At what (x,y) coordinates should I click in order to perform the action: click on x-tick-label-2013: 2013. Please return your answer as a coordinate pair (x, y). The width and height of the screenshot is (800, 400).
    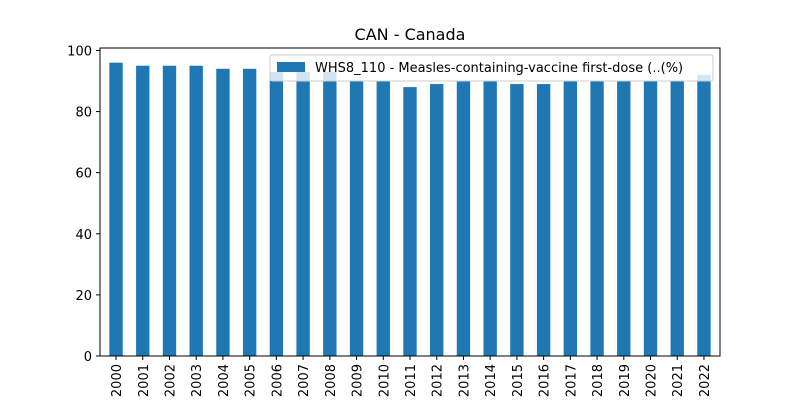
    Looking at the image, I should click on (464, 380).